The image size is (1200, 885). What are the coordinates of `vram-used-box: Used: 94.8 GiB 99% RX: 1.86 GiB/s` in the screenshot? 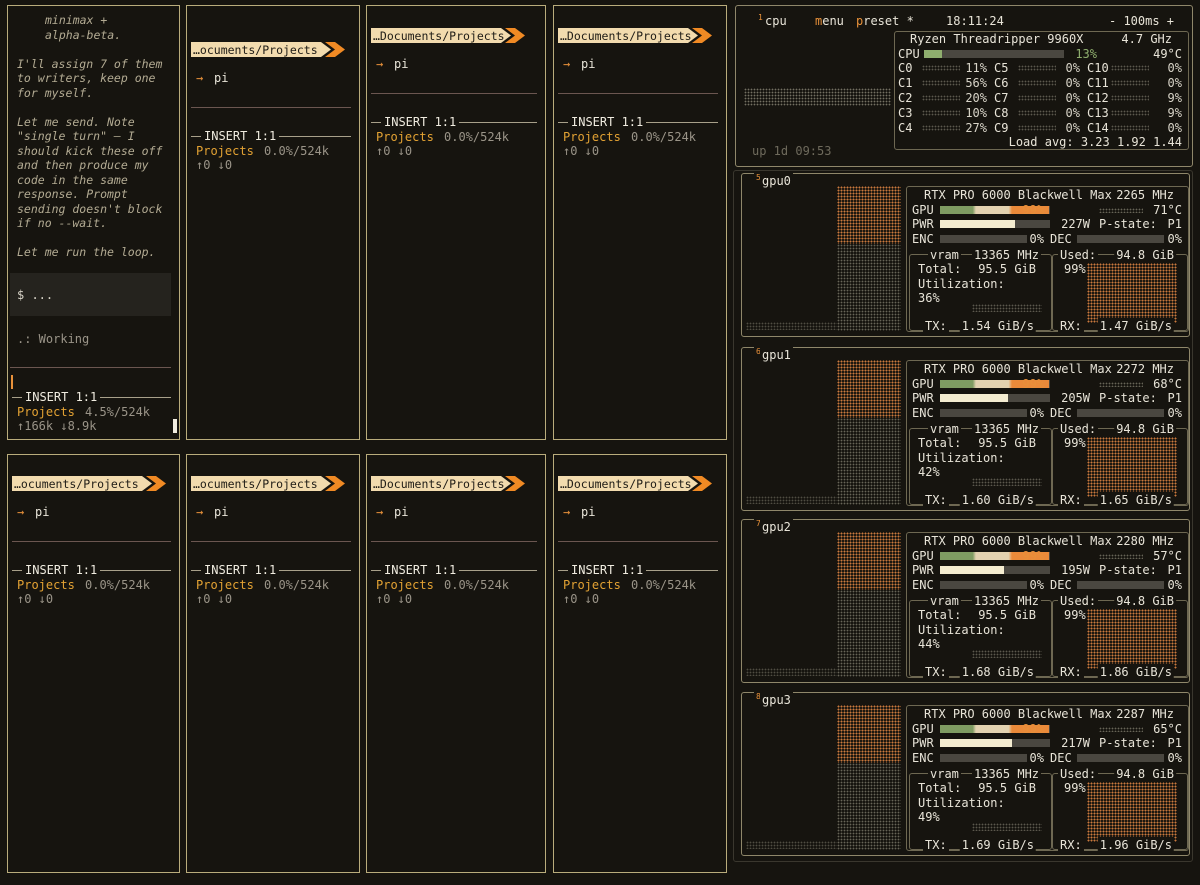 It's located at (1120, 636).